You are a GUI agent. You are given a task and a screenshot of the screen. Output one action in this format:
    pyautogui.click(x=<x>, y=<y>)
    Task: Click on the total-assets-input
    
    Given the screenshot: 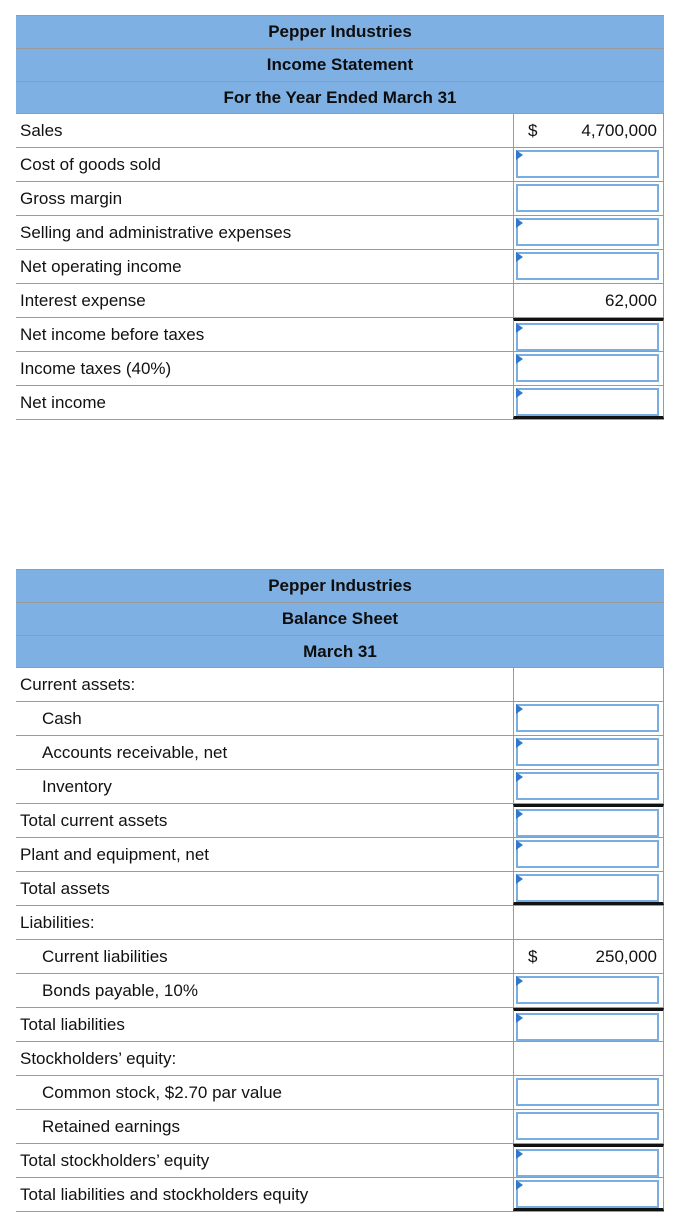 What is the action you would take?
    pyautogui.click(x=587, y=888)
    